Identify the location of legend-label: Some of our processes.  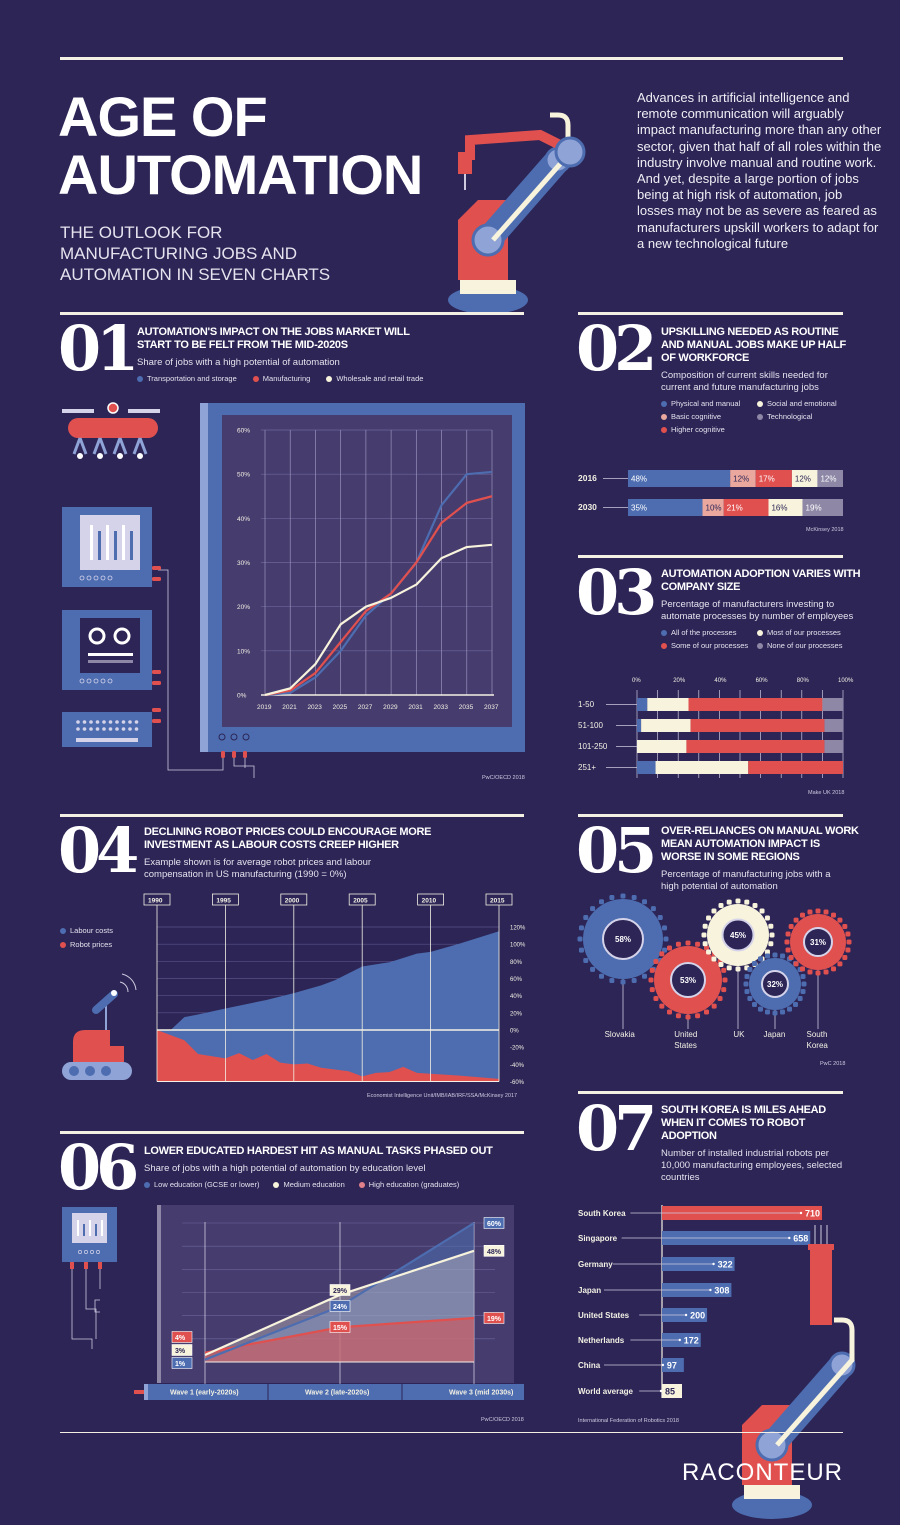
(710, 645).